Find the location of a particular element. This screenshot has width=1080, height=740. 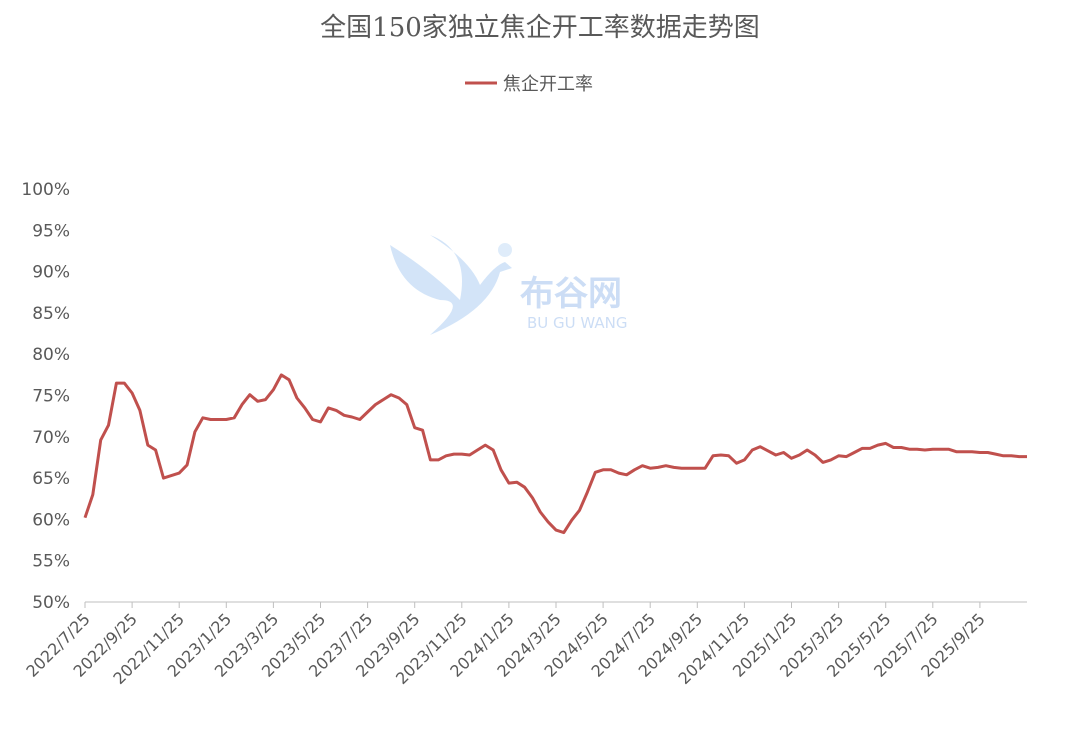

y-tick-label: 80% is located at coordinates (51, 355).